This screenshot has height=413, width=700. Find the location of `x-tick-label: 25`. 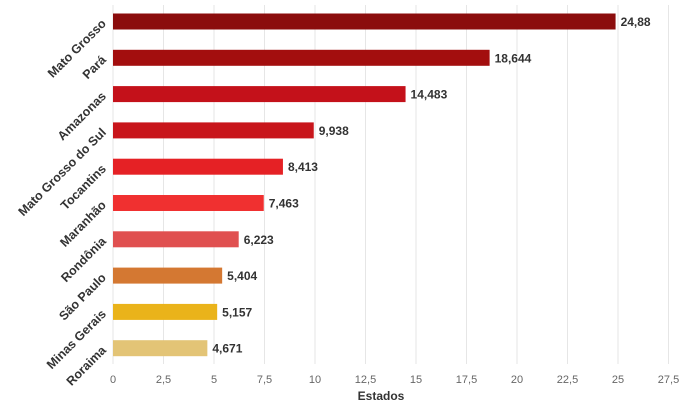

x-tick-label: 25 is located at coordinates (618, 380).